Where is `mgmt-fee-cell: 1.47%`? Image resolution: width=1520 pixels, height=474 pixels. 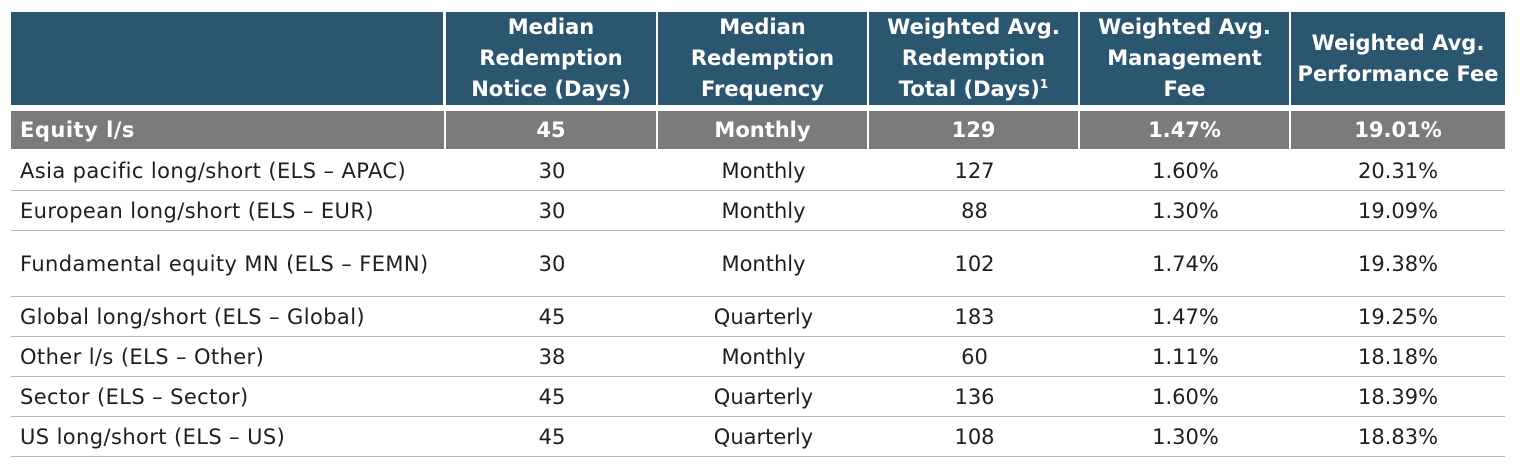 mgmt-fee-cell: 1.47% is located at coordinates (1185, 317).